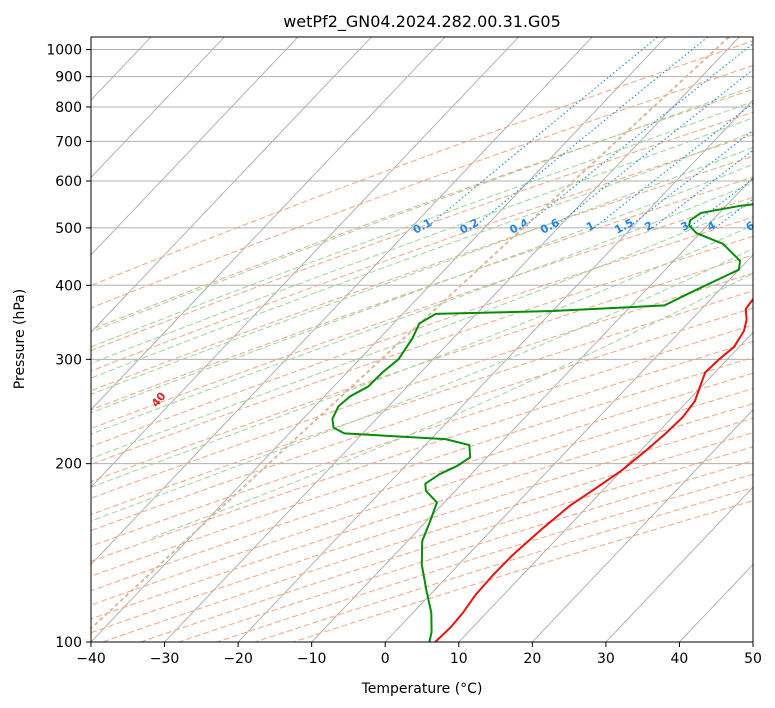 Image resolution: width=775 pixels, height=708 pixels. Describe the element at coordinates (469, 226) in the screenshot. I see `mixing-ratio-label: 0.2` at that location.